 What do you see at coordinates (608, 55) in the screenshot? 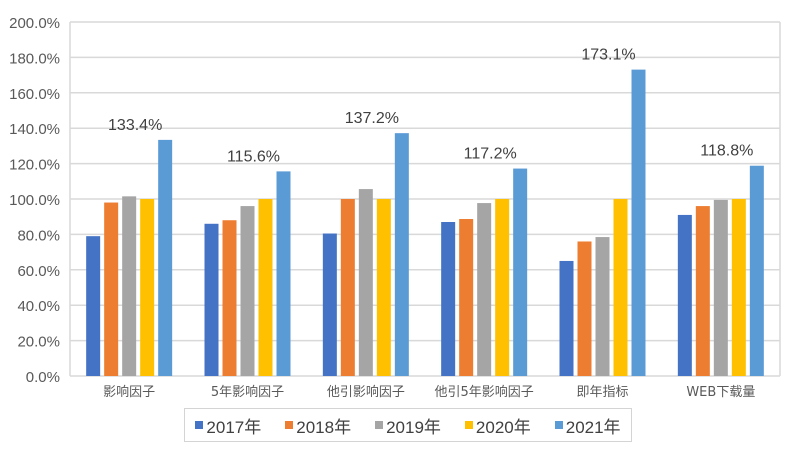
I see `data-label: 173.1%` at bounding box center [608, 55].